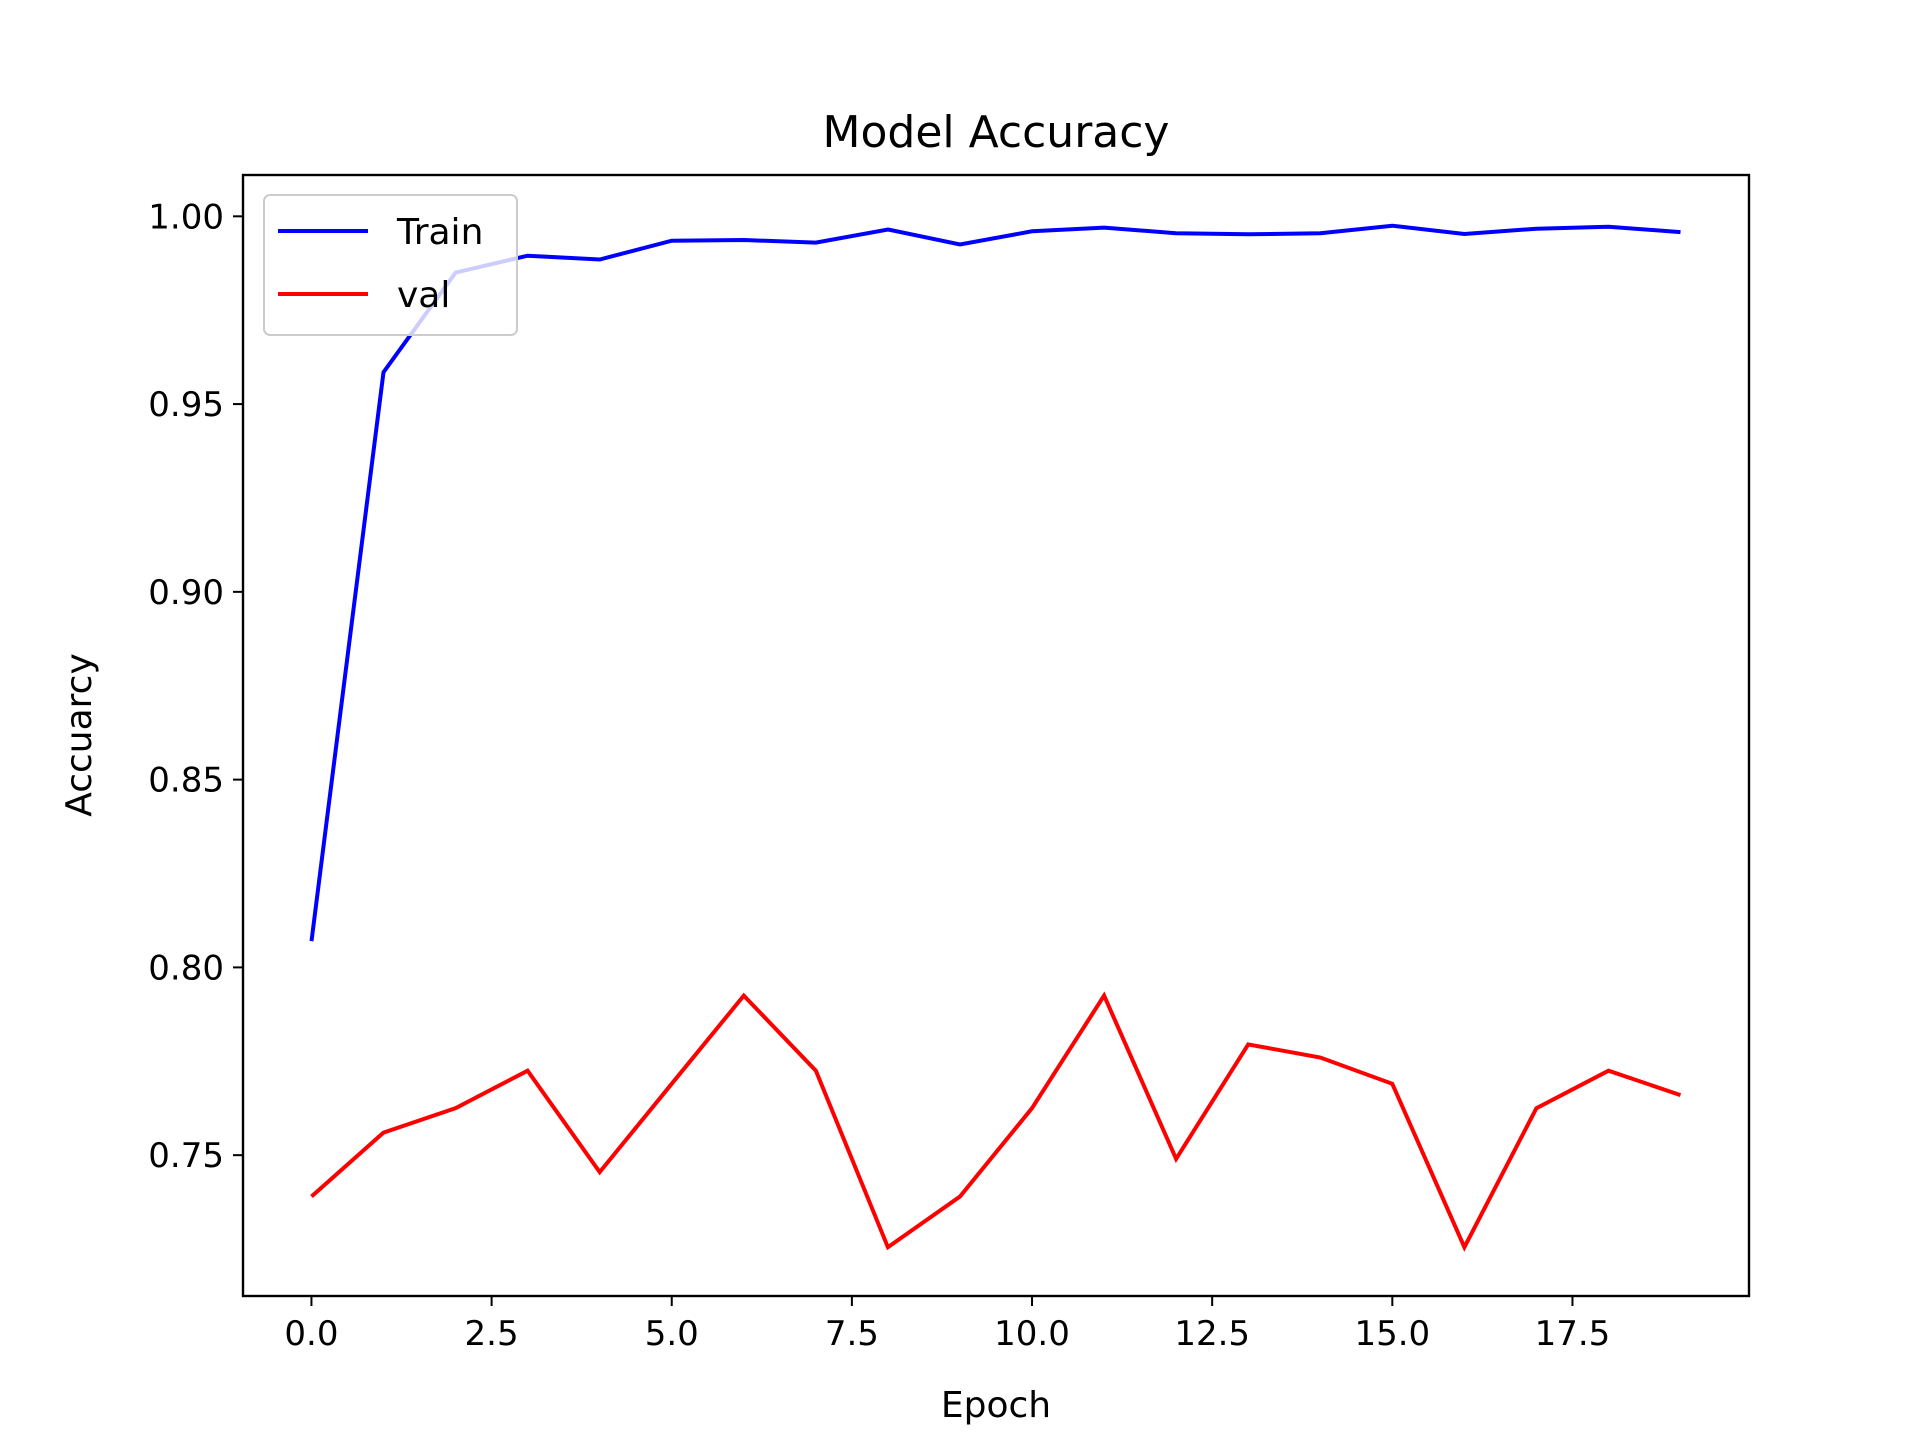 The height and width of the screenshot is (1440, 1920). I want to click on legend: Train val, so click(390, 265).